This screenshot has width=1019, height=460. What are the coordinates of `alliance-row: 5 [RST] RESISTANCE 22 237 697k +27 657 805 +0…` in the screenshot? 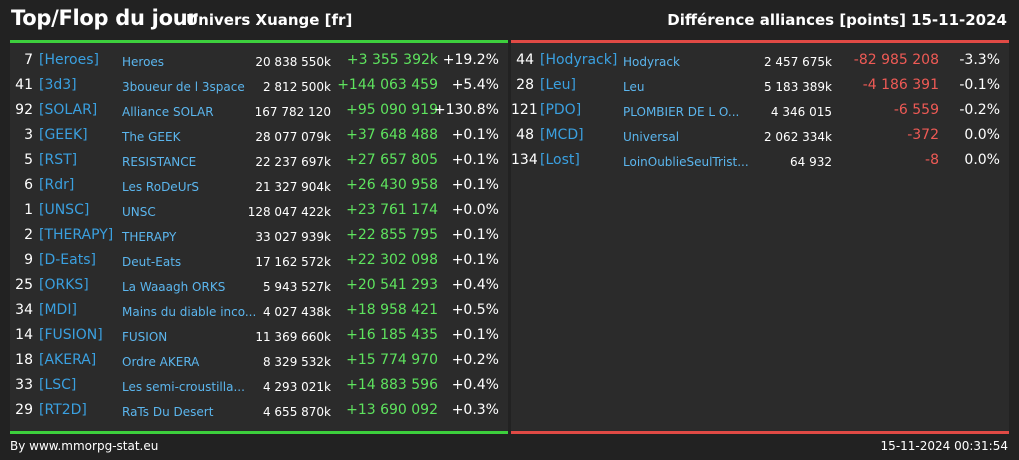 It's located at (259, 160).